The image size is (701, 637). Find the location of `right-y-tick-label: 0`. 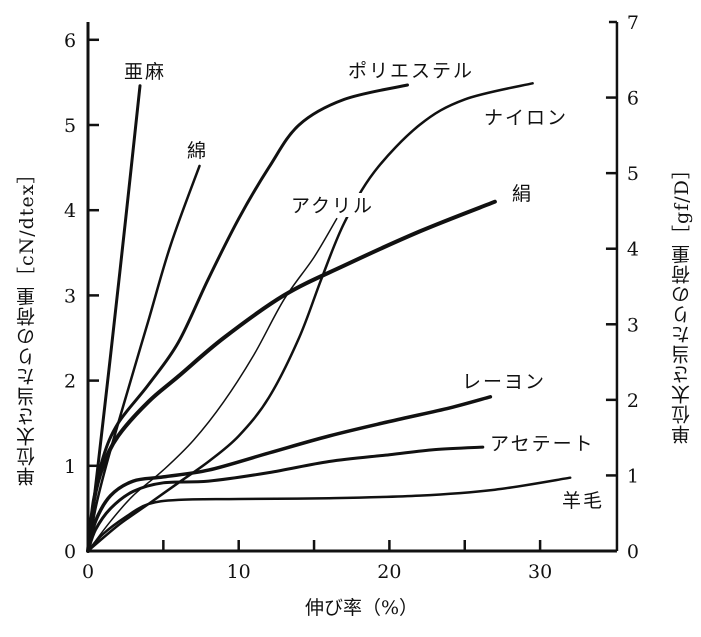

right-y-tick-label: 0 is located at coordinates (633, 552).